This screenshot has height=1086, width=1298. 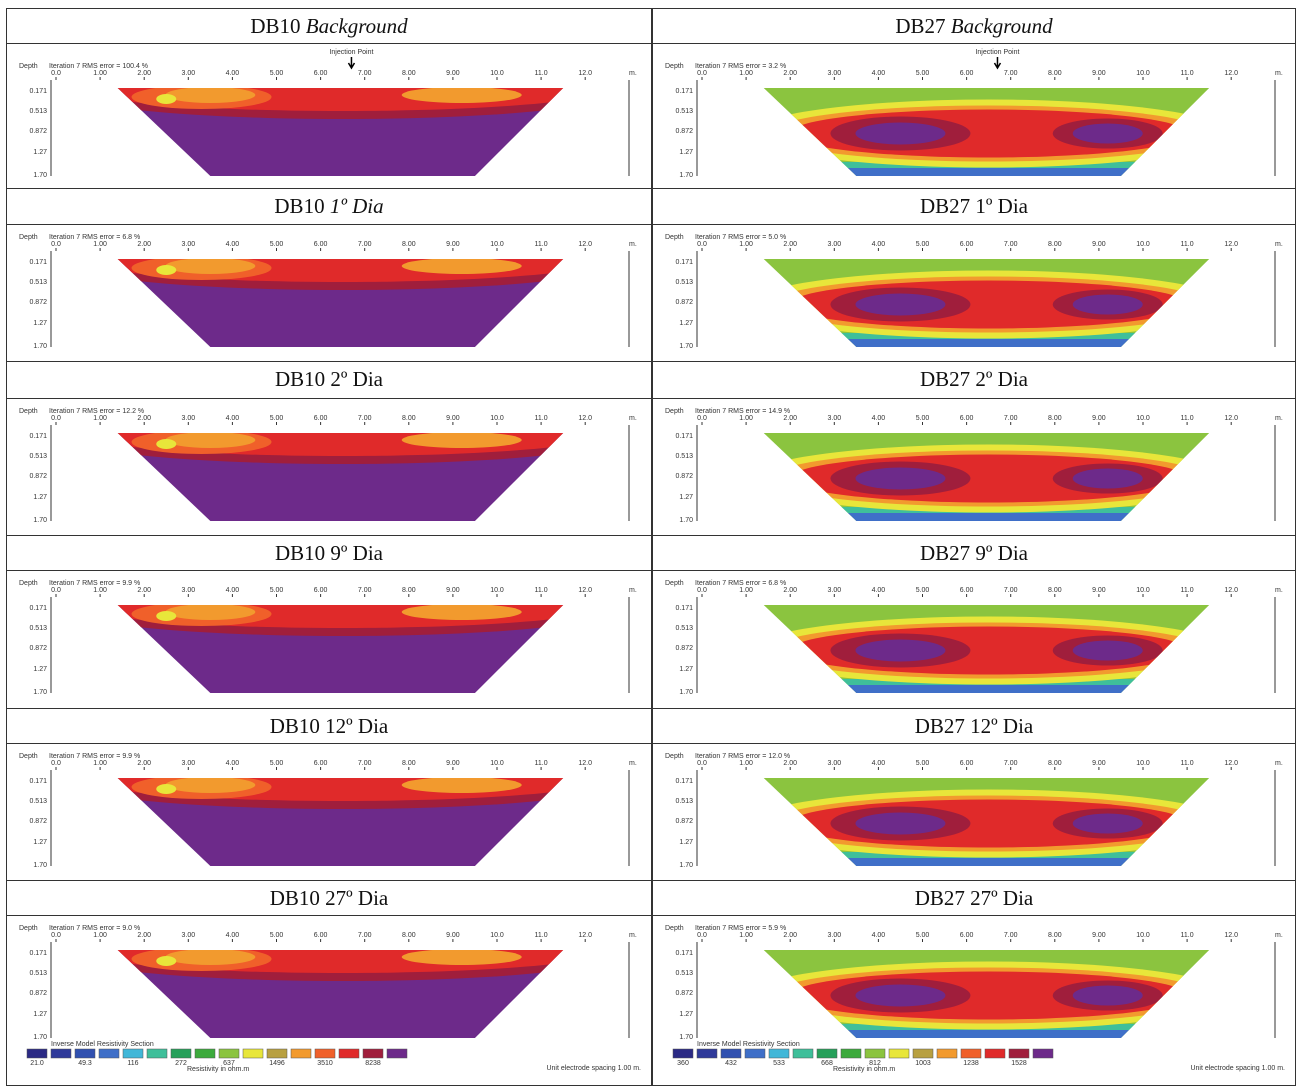 What do you see at coordinates (633, 935) in the screenshot?
I see `x-unit: m.` at bounding box center [633, 935].